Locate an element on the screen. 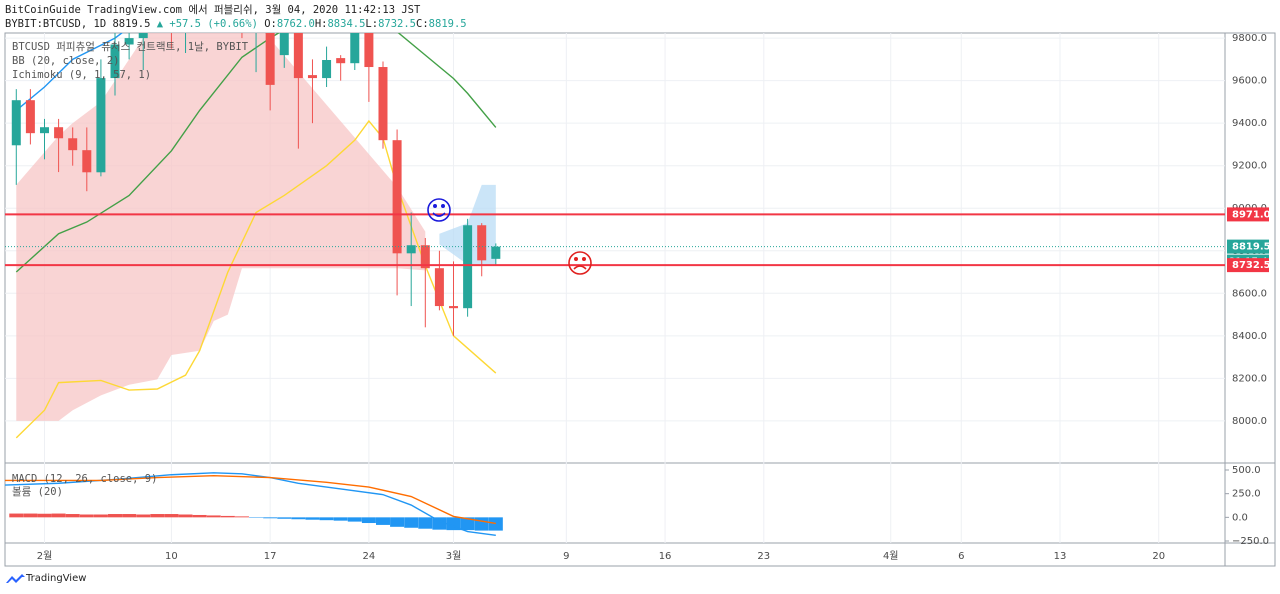 The image size is (1280, 594). y-tick-label: −250.0 is located at coordinates (1250, 541).